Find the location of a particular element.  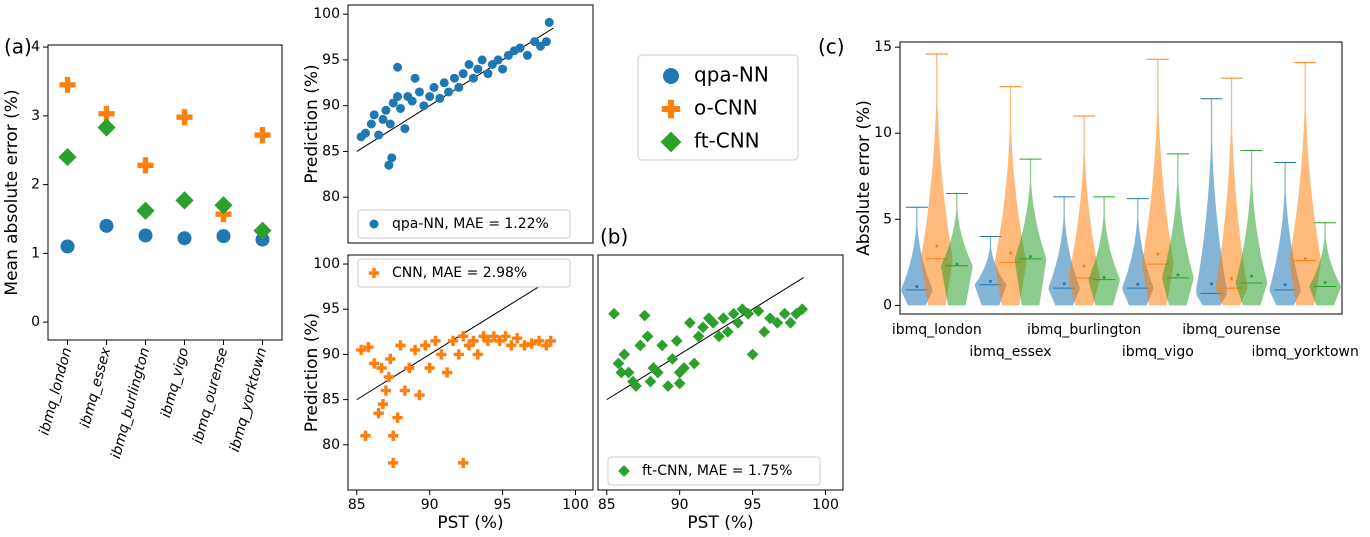

x-tick-label: ibmq_vigo is located at coordinates (1158, 352).